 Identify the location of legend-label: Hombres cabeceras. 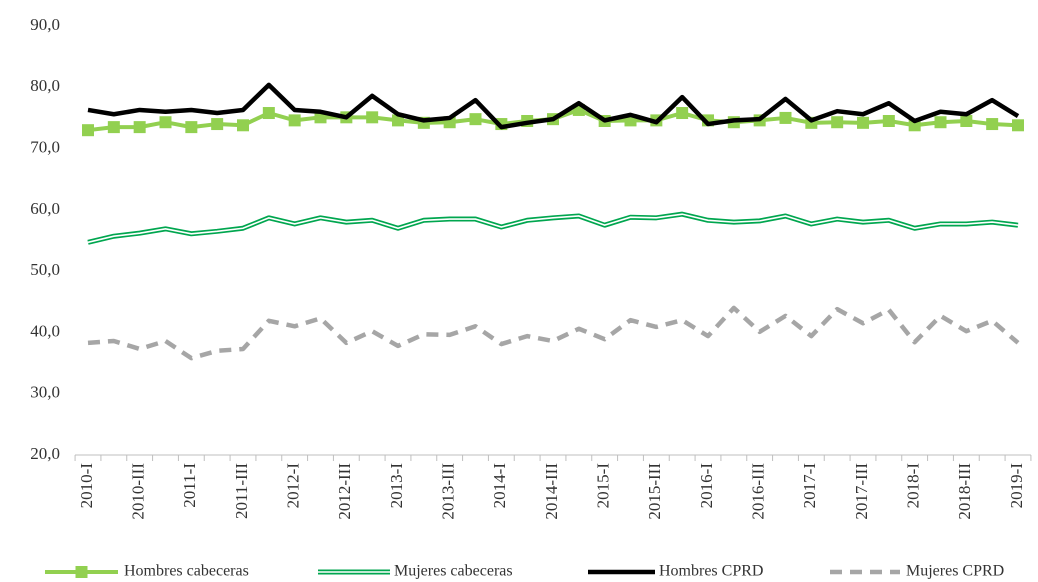
(186, 571).